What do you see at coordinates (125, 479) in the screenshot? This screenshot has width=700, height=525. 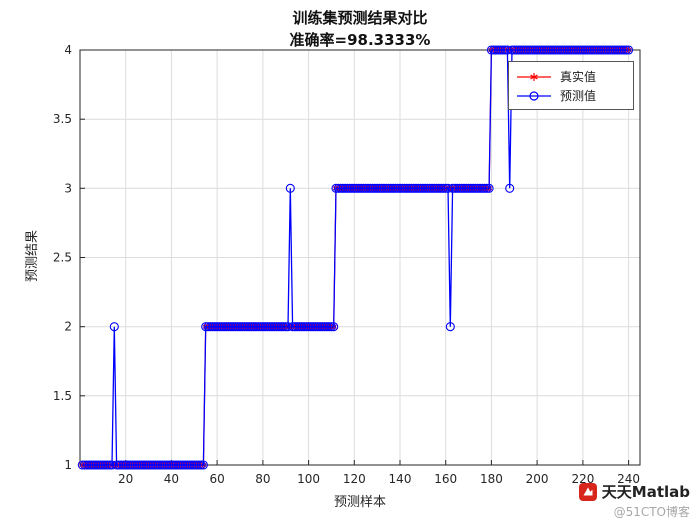 I see `x-tick-label: 20` at bounding box center [125, 479].